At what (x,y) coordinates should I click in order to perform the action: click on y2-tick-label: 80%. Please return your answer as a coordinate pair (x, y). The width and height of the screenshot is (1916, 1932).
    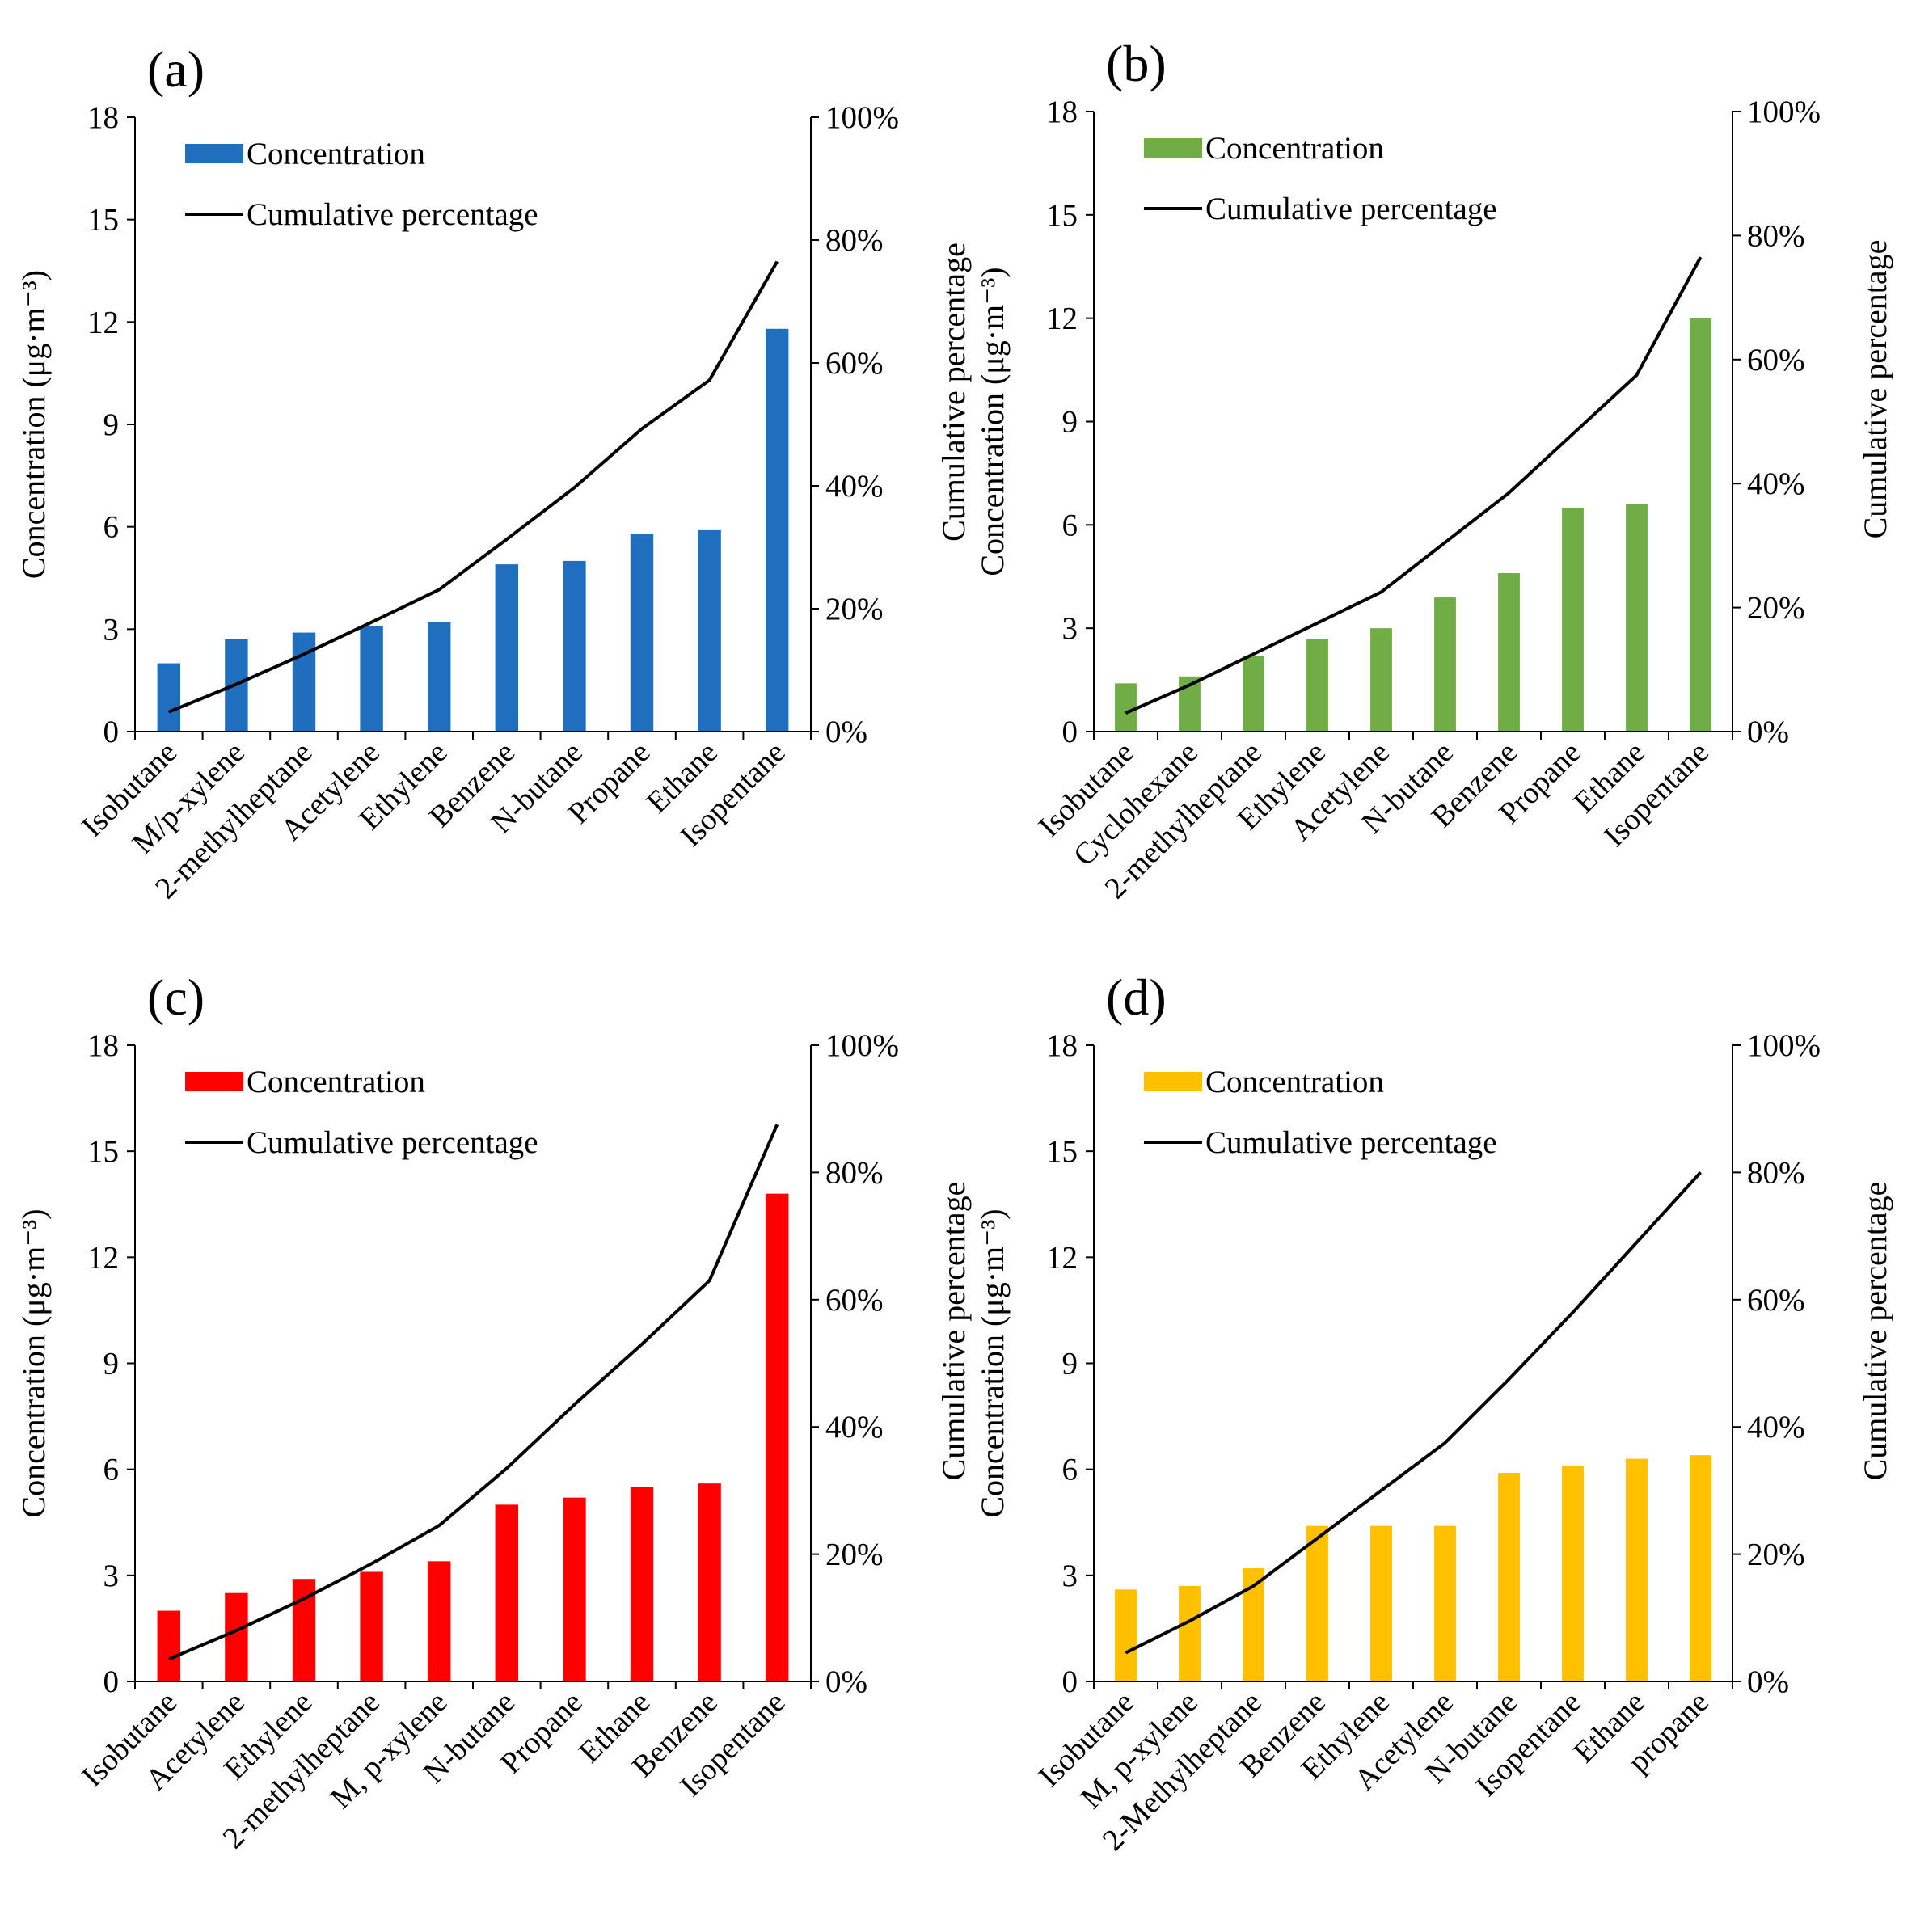
    Looking at the image, I should click on (855, 1172).